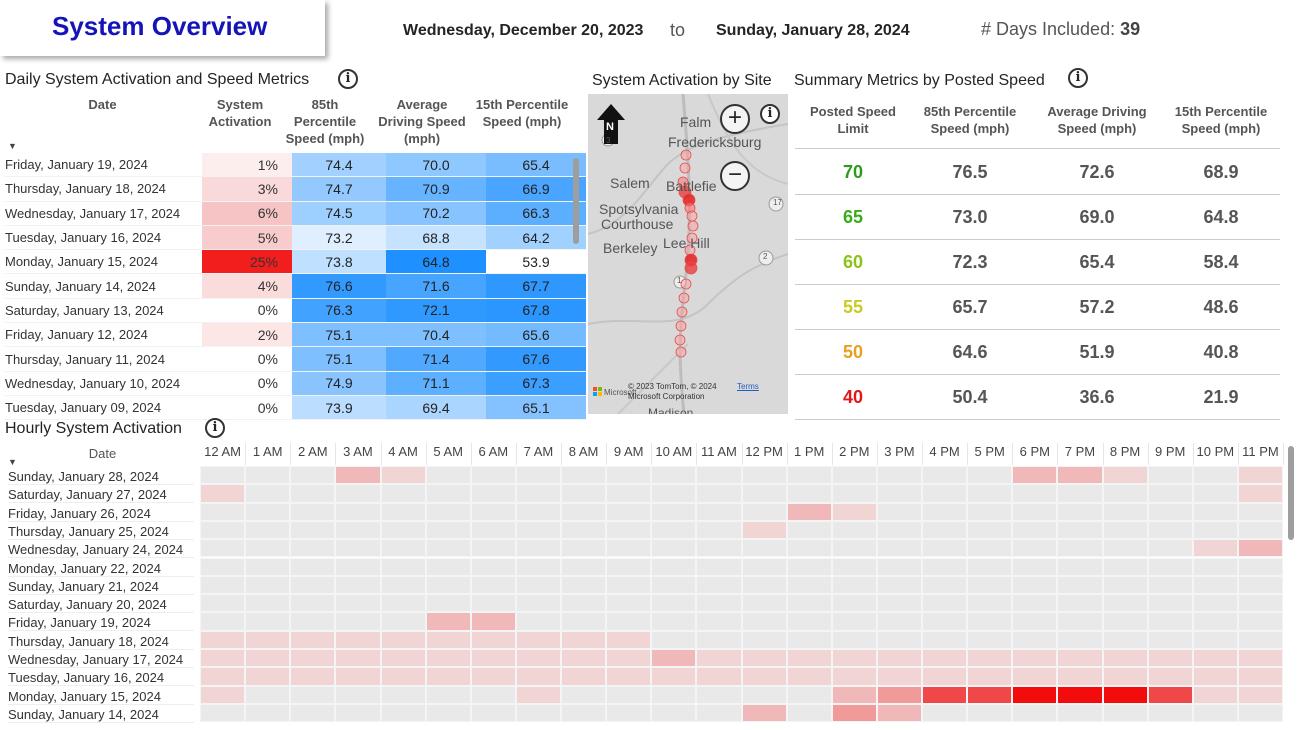  What do you see at coordinates (325, 121) in the screenshot?
I see `col-p85: 85th Percentile Speed (mph)` at bounding box center [325, 121].